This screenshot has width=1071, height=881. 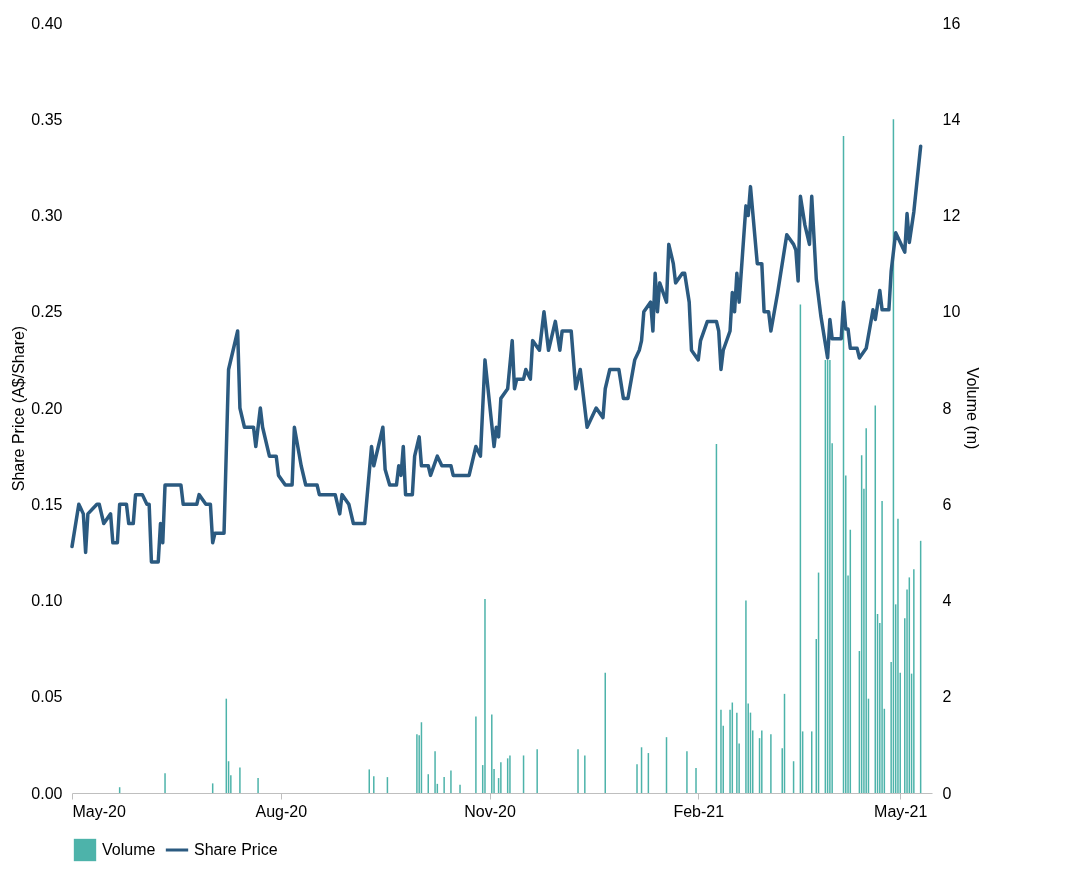 I want to click on y2-tick-label: 2, so click(x=947, y=697).